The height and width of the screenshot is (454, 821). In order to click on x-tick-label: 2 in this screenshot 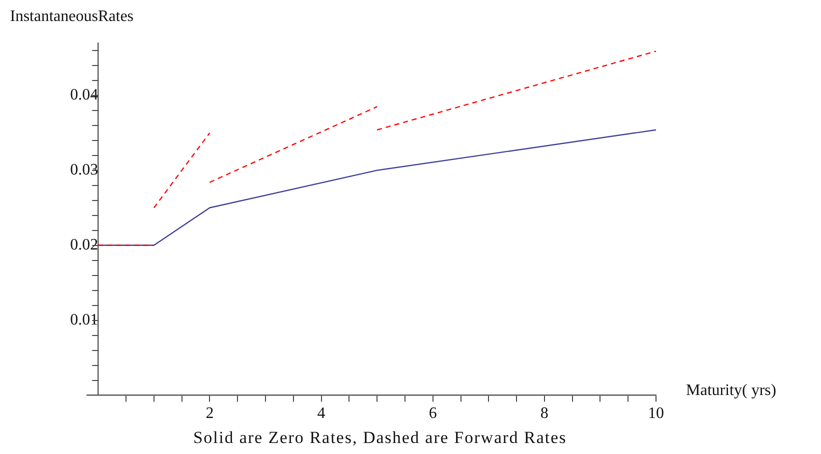, I will do `click(210, 413)`.